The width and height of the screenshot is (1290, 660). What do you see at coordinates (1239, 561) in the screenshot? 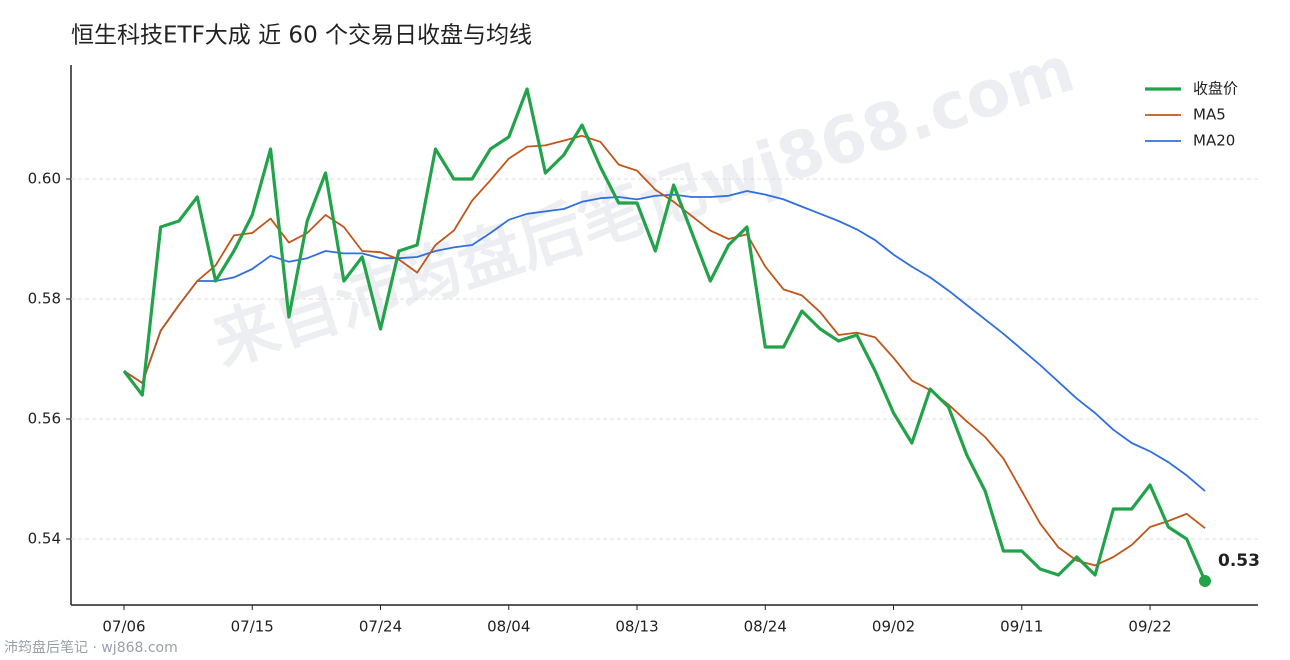
I see `value-label: 0.53` at bounding box center [1239, 561].